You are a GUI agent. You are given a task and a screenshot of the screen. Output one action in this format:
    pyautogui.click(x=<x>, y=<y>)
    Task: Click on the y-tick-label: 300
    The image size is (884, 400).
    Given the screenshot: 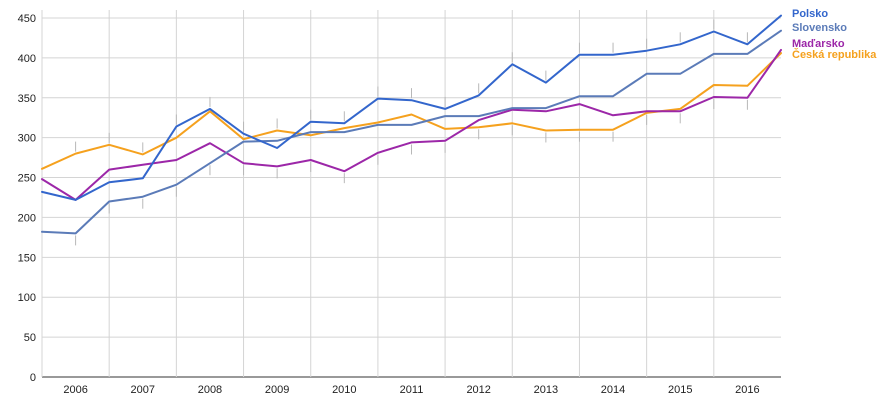 What is the action you would take?
    pyautogui.click(x=27, y=139)
    